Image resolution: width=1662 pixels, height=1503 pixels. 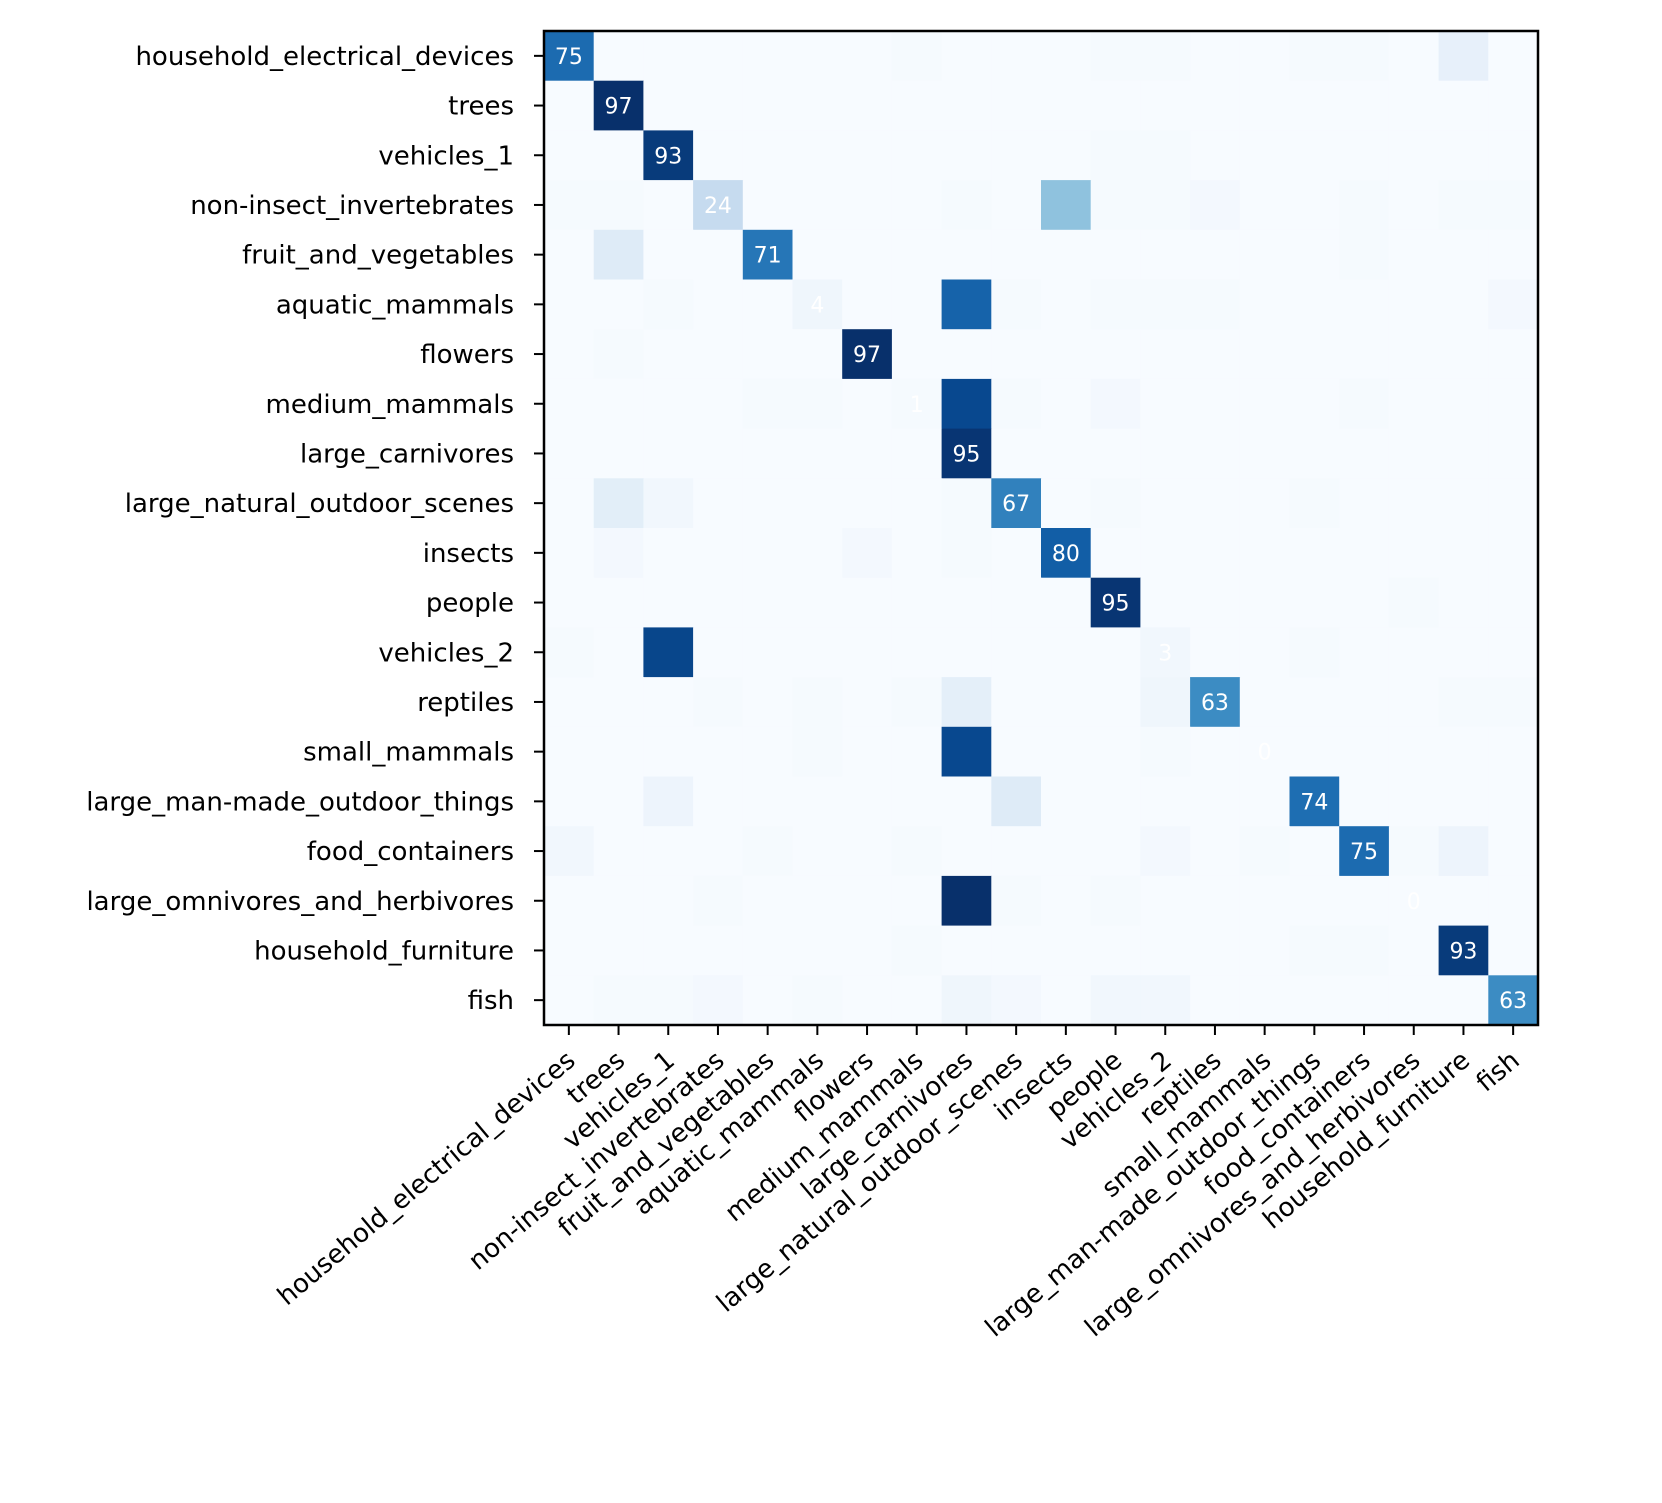 I want to click on cell-value-label: 71, so click(x=768, y=256).